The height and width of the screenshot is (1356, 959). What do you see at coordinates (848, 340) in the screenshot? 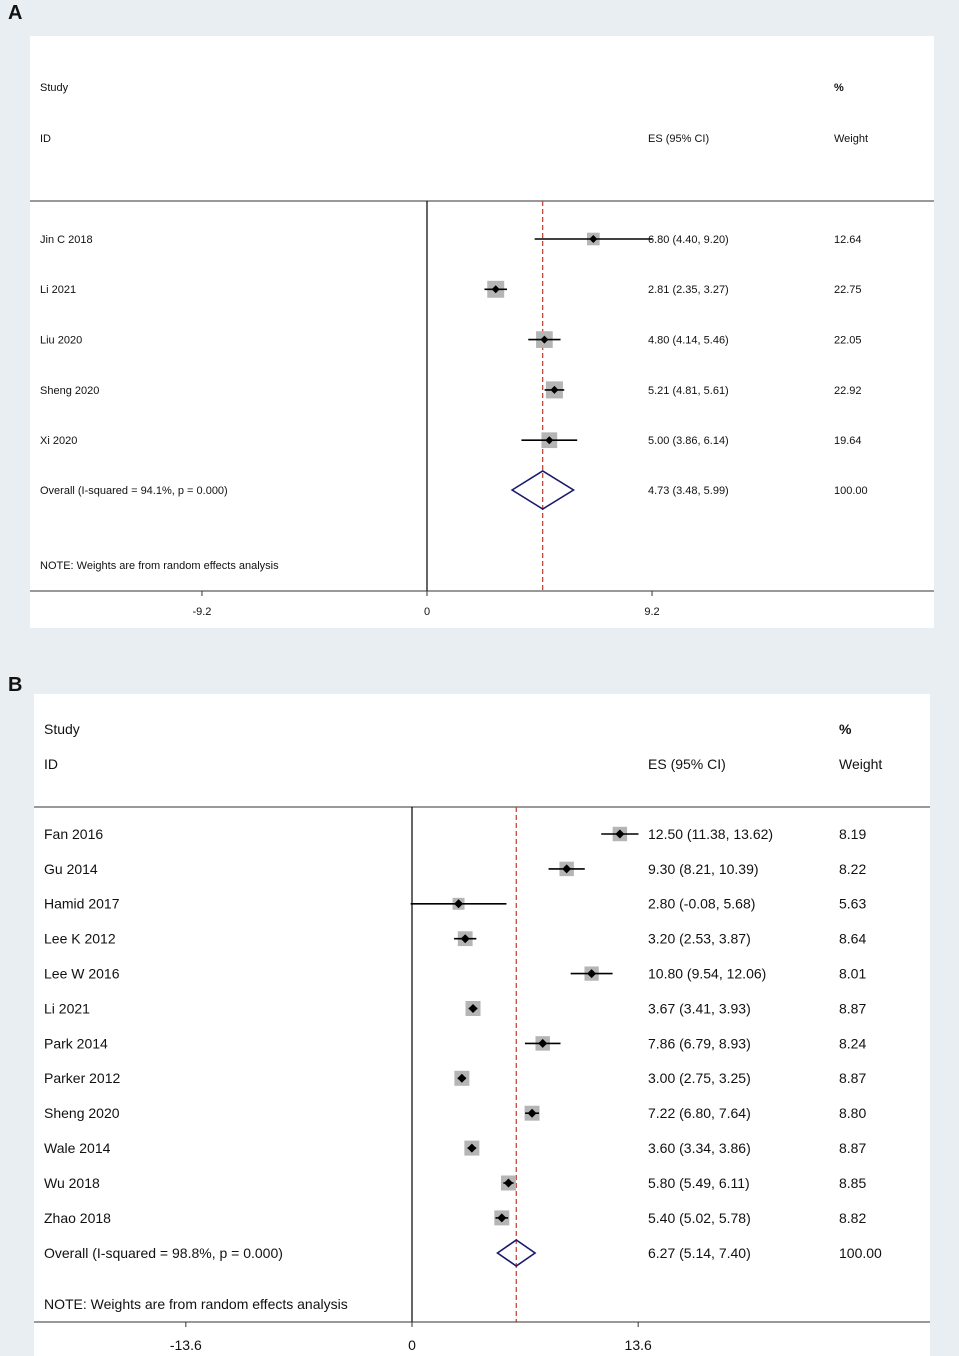
I see `weight-label: 22.05` at bounding box center [848, 340].